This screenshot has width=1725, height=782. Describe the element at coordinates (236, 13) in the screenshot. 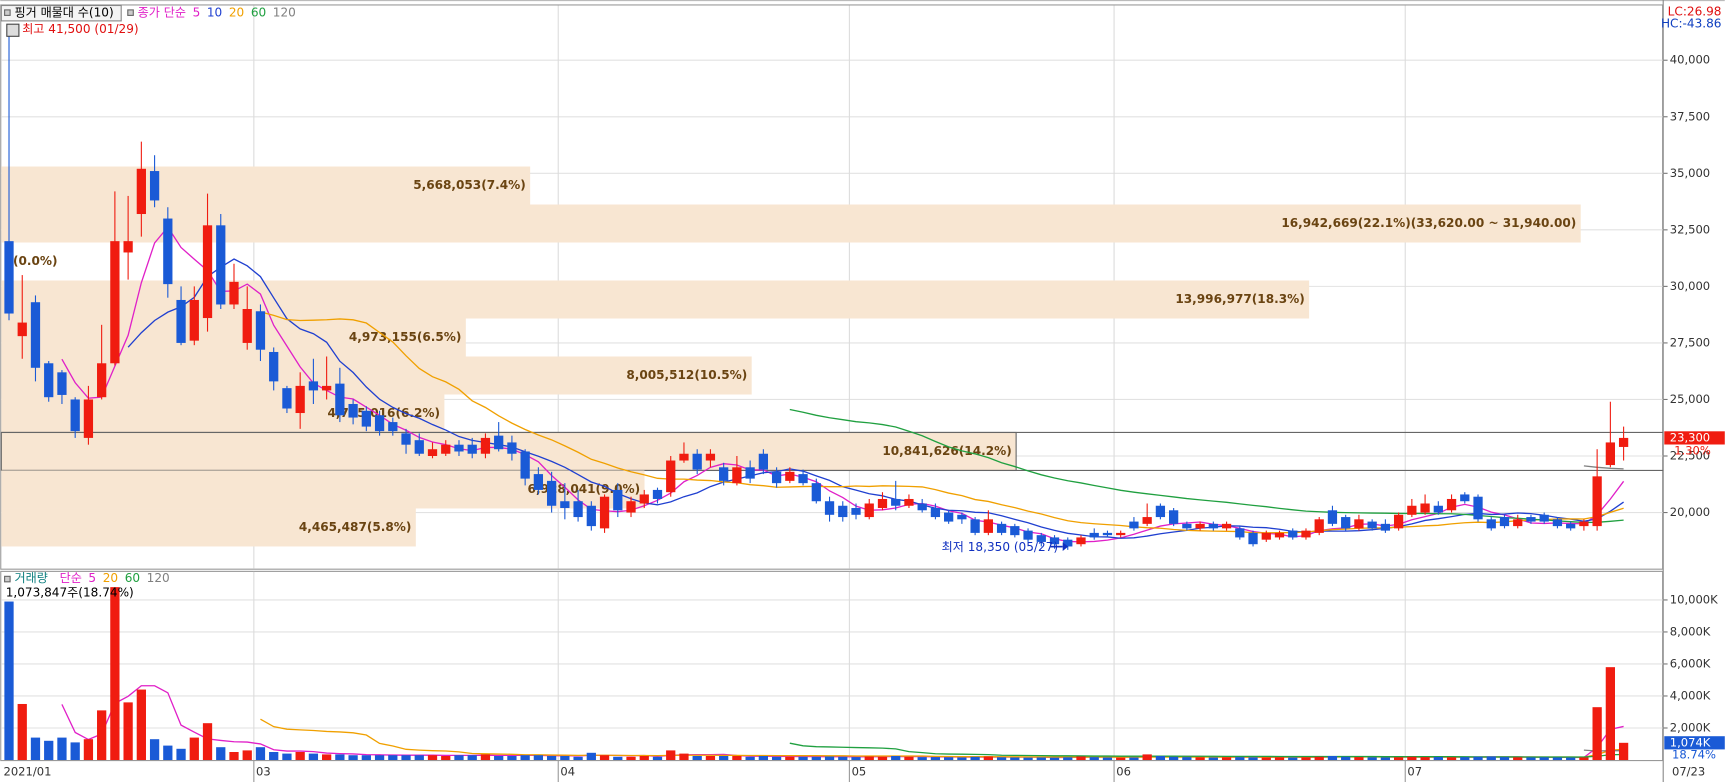

I see `legend-item: 20` at that location.